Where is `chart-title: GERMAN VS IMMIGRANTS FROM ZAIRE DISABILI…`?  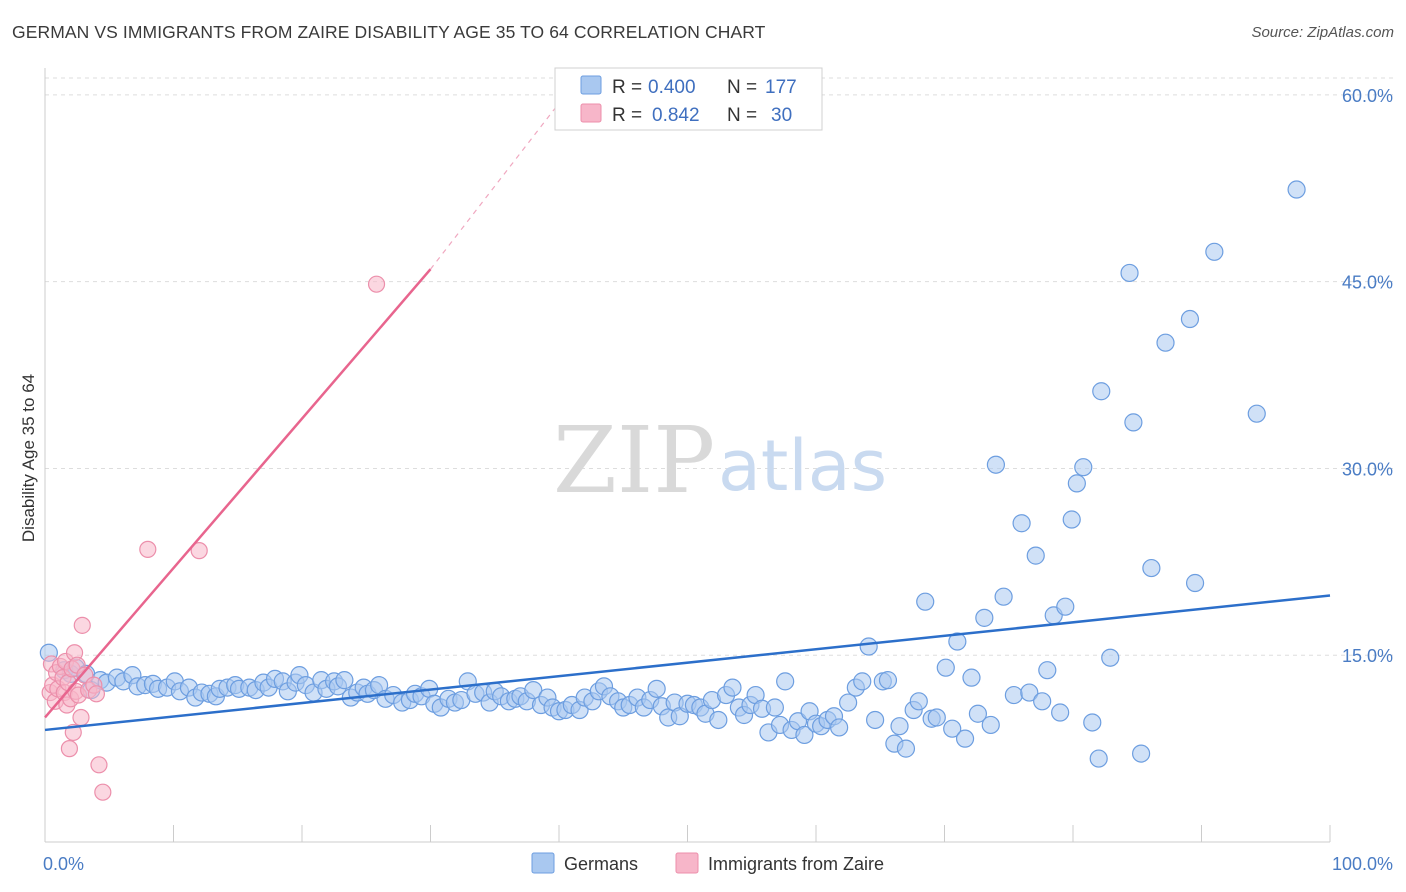
chart-title: GERMAN VS IMMIGRANTS FROM ZAIRE DISABILI… is located at coordinates (389, 32).